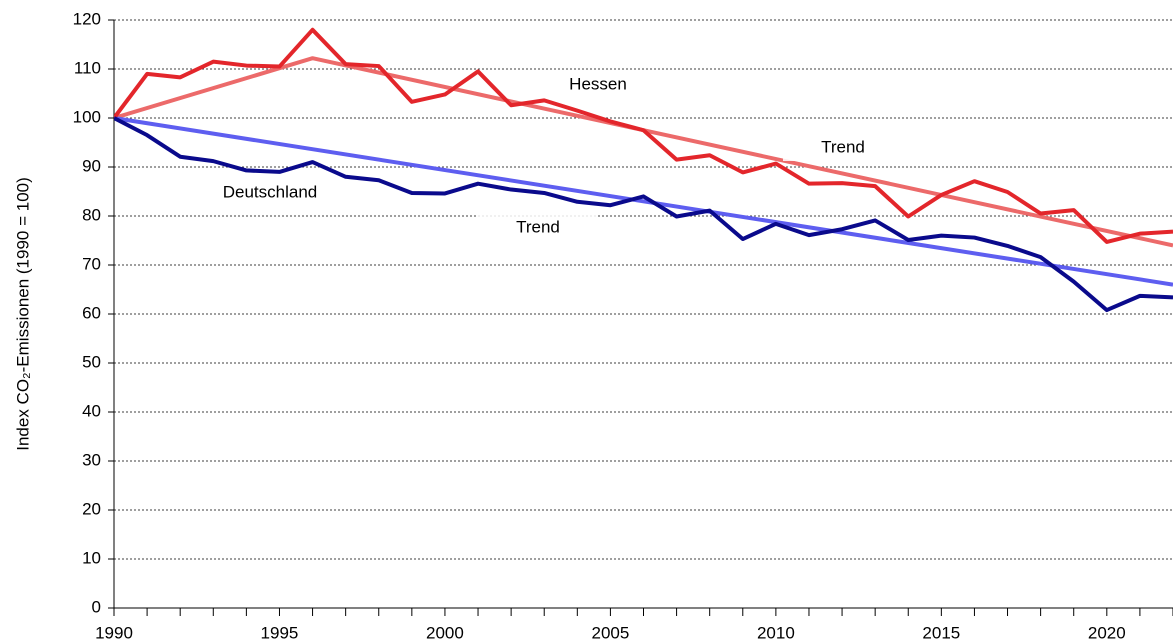  What do you see at coordinates (91, 165) in the screenshot?
I see `y-tick-label: 90` at bounding box center [91, 165].